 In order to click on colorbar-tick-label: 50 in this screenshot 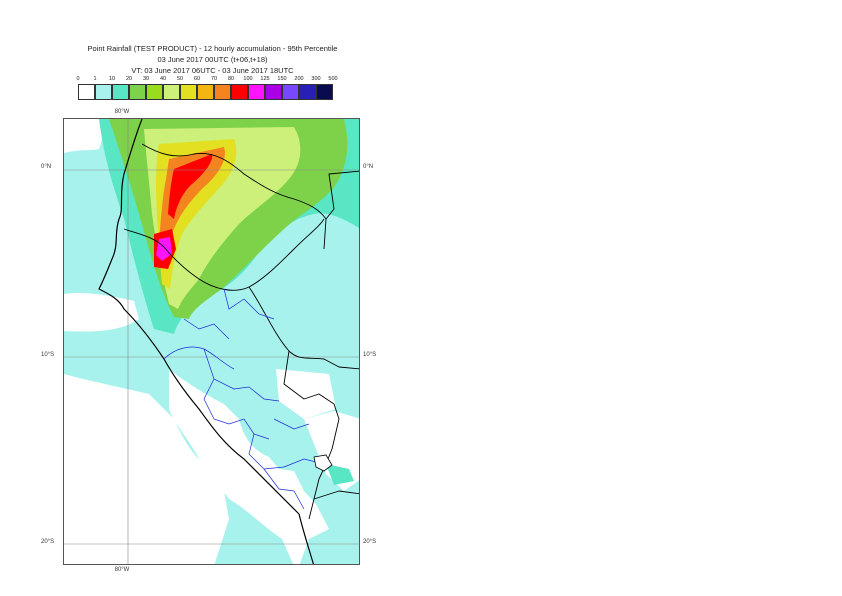, I will do `click(180, 79)`.